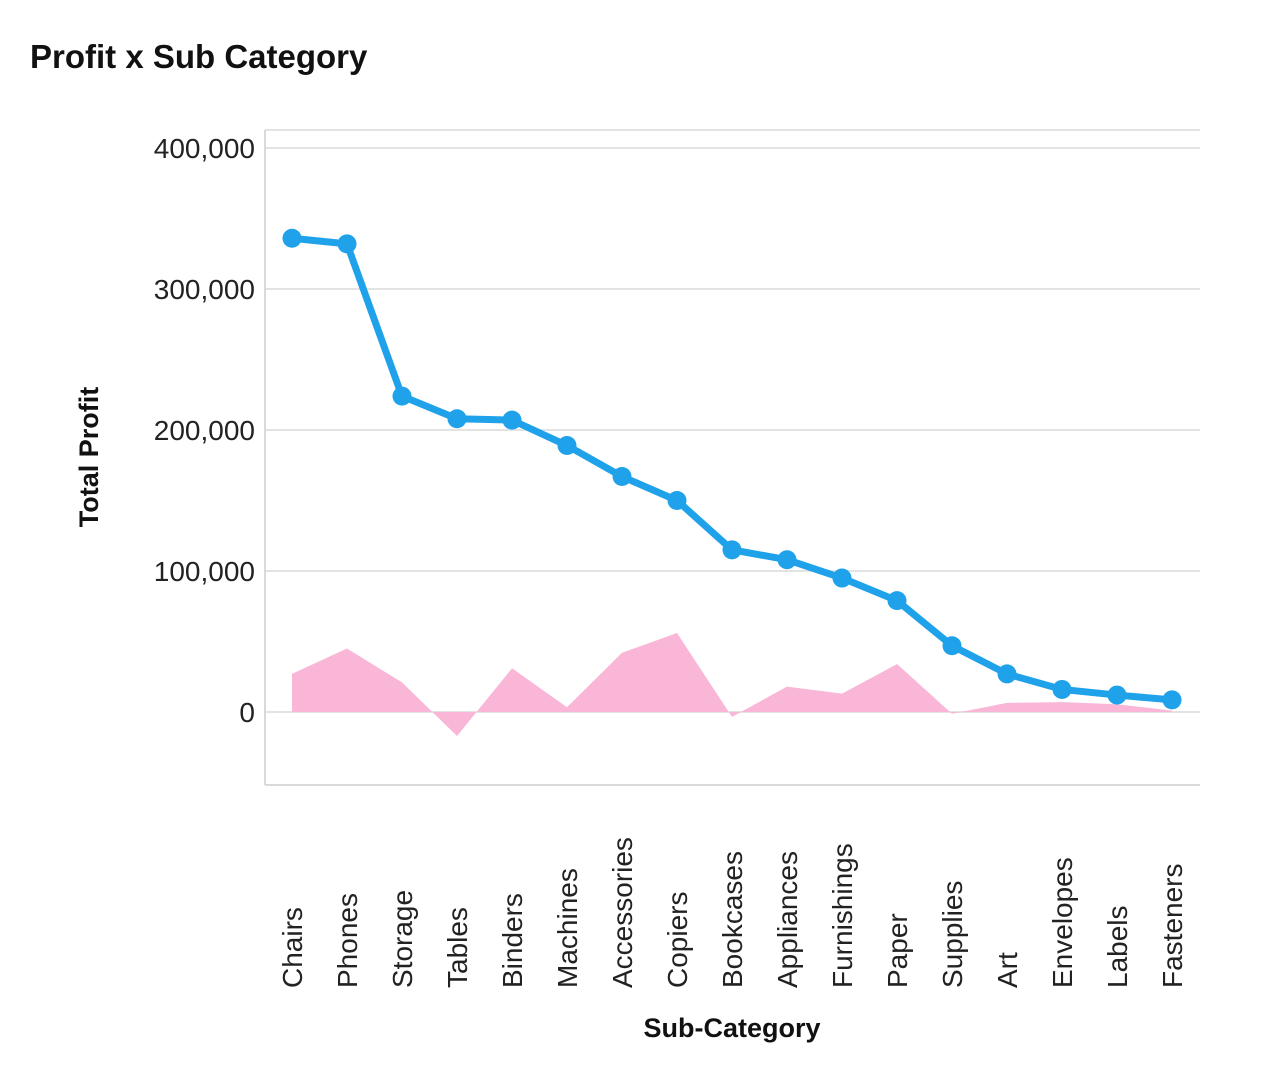 This screenshot has height=1086, width=1274. What do you see at coordinates (512, 940) in the screenshot?
I see `x-tick-label: Binders` at bounding box center [512, 940].